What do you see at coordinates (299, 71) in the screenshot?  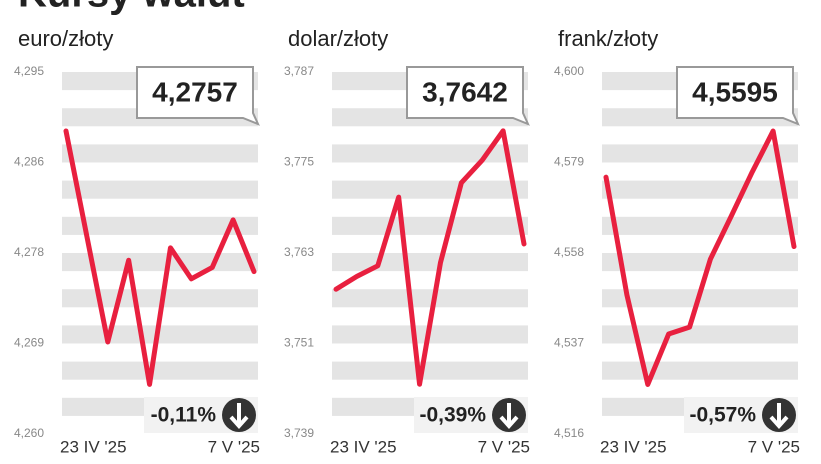 I see `y-tick-label: 3,787` at bounding box center [299, 71].